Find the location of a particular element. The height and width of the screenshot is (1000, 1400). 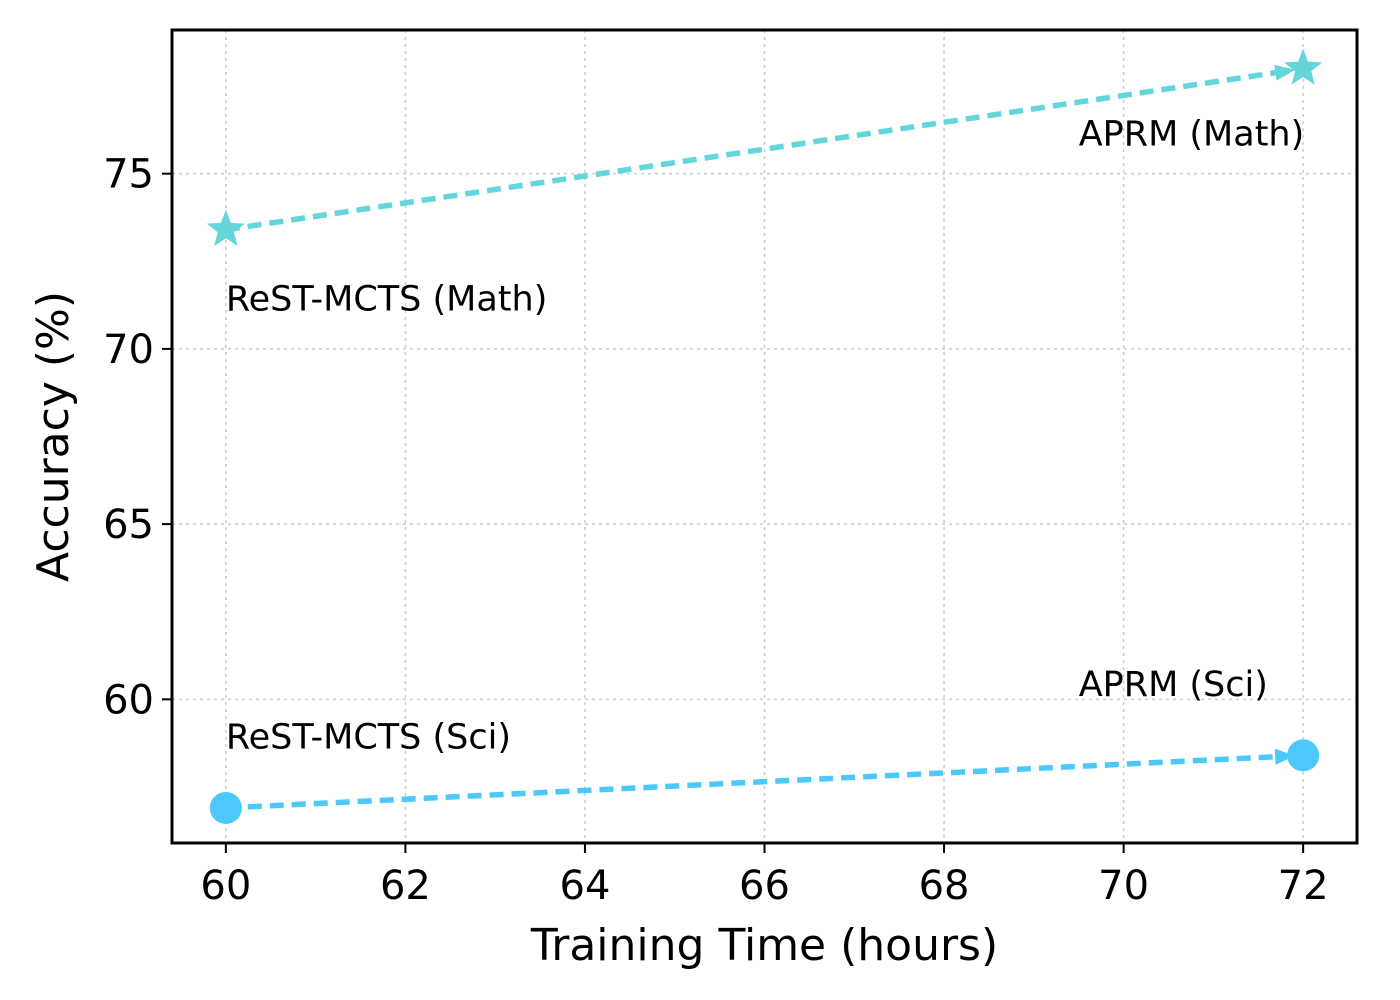

y-tick-label: 70 is located at coordinates (128, 350).